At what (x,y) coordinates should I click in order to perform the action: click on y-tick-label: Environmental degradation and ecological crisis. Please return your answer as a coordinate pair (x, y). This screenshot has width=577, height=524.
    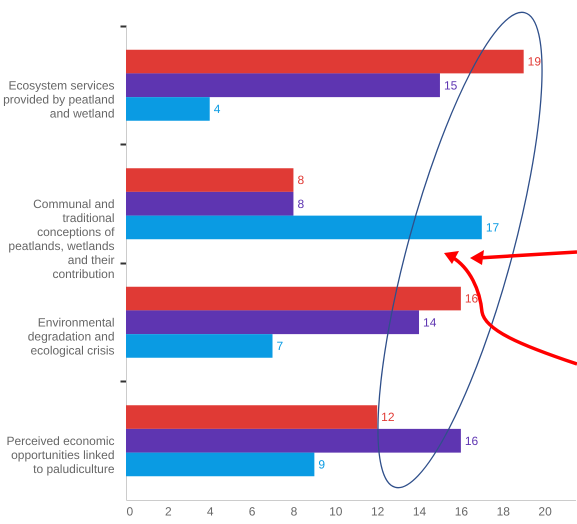
    Looking at the image, I should click on (71, 336).